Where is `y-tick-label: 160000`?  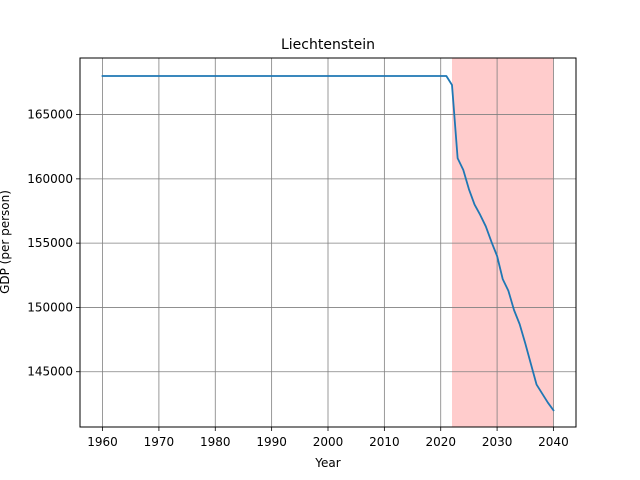 y-tick-label: 160000 is located at coordinates (50, 179).